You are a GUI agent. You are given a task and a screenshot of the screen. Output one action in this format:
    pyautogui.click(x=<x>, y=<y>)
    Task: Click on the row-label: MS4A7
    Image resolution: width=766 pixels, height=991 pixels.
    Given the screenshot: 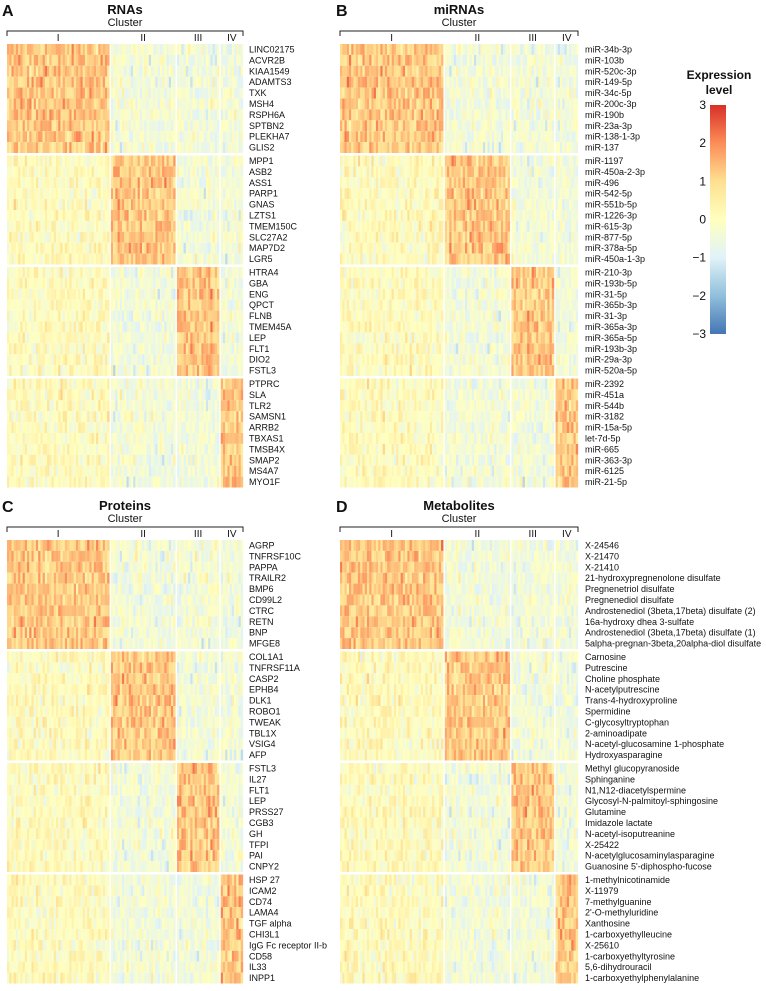 What is the action you would take?
    pyautogui.click(x=264, y=471)
    